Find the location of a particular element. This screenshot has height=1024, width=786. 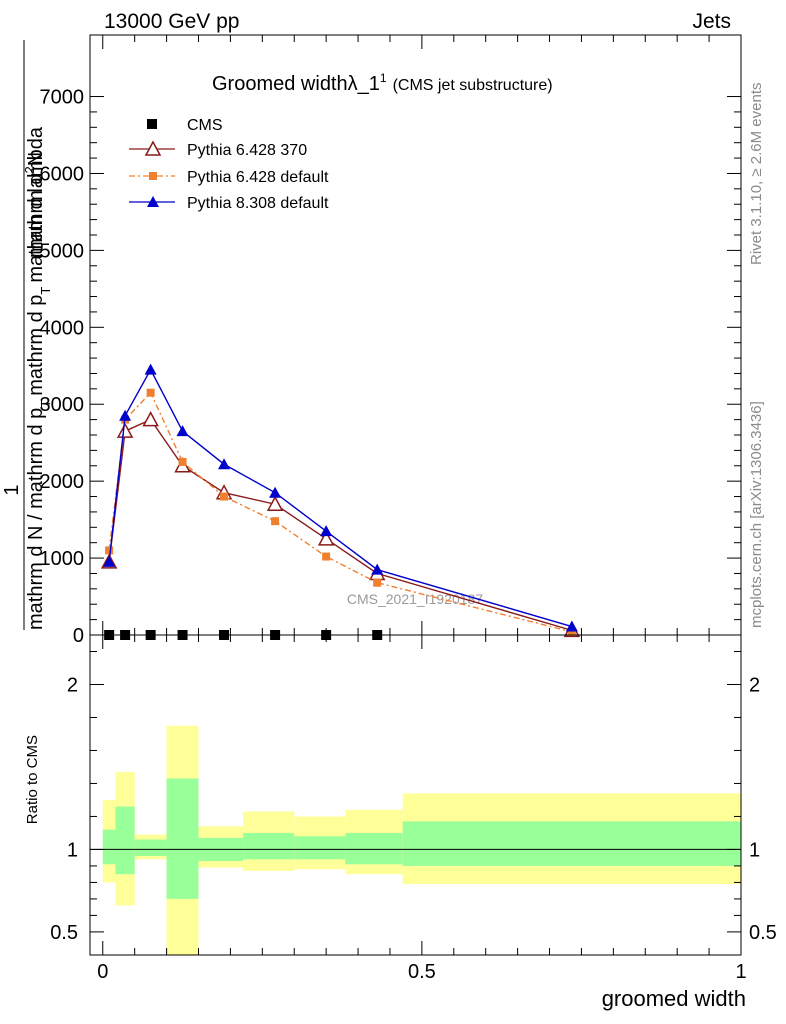

main-ytick-label-6: 6000 is located at coordinates (62, 174).